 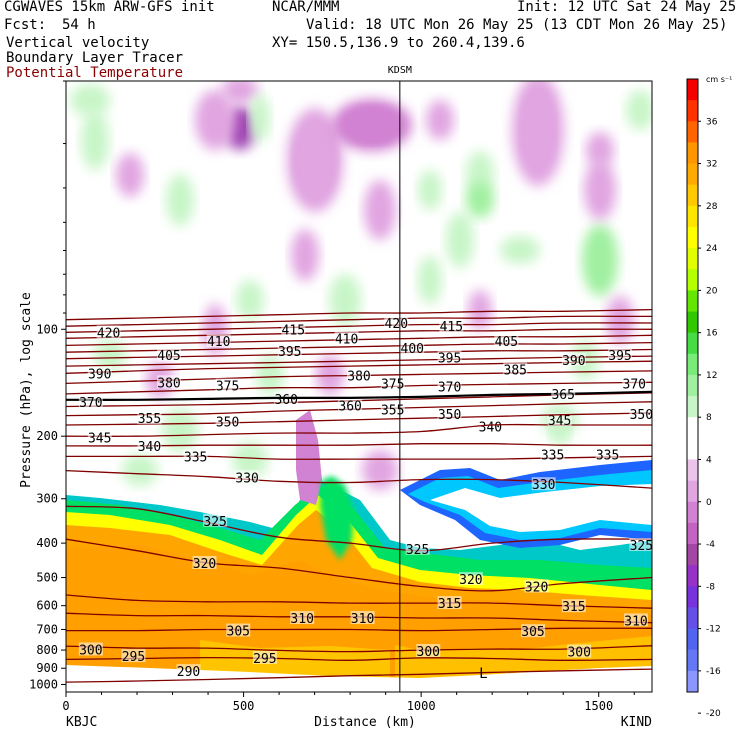 I want to click on terrain-label: L, so click(x=483, y=674).